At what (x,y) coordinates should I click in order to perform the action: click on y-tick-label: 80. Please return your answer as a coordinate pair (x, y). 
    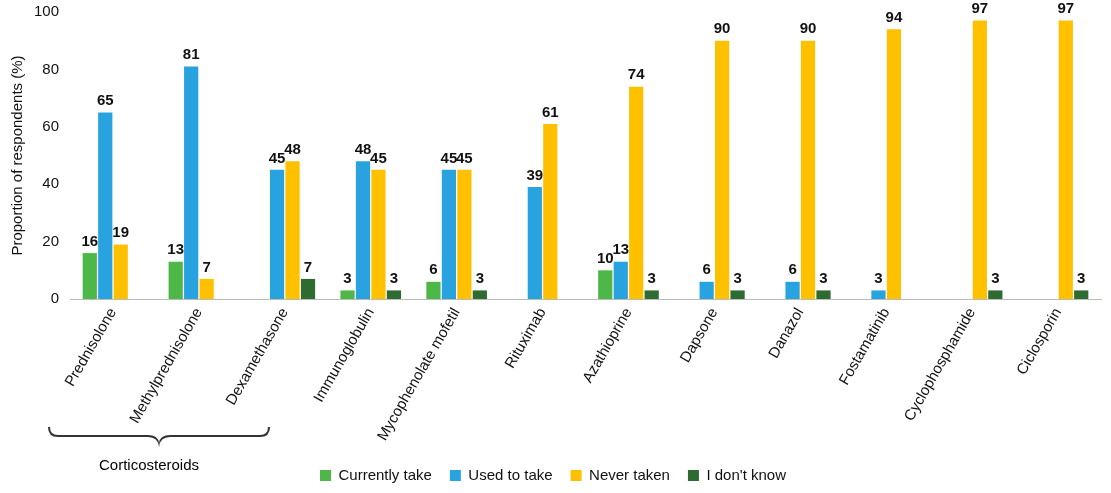
    Looking at the image, I should click on (51, 68).